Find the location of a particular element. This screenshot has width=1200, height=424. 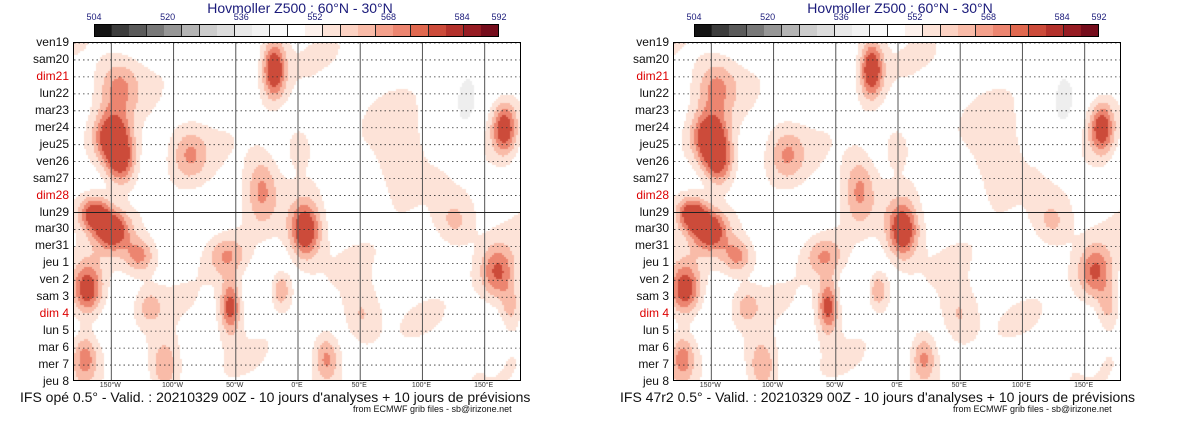

day-label: ven19 is located at coordinates (52, 42).